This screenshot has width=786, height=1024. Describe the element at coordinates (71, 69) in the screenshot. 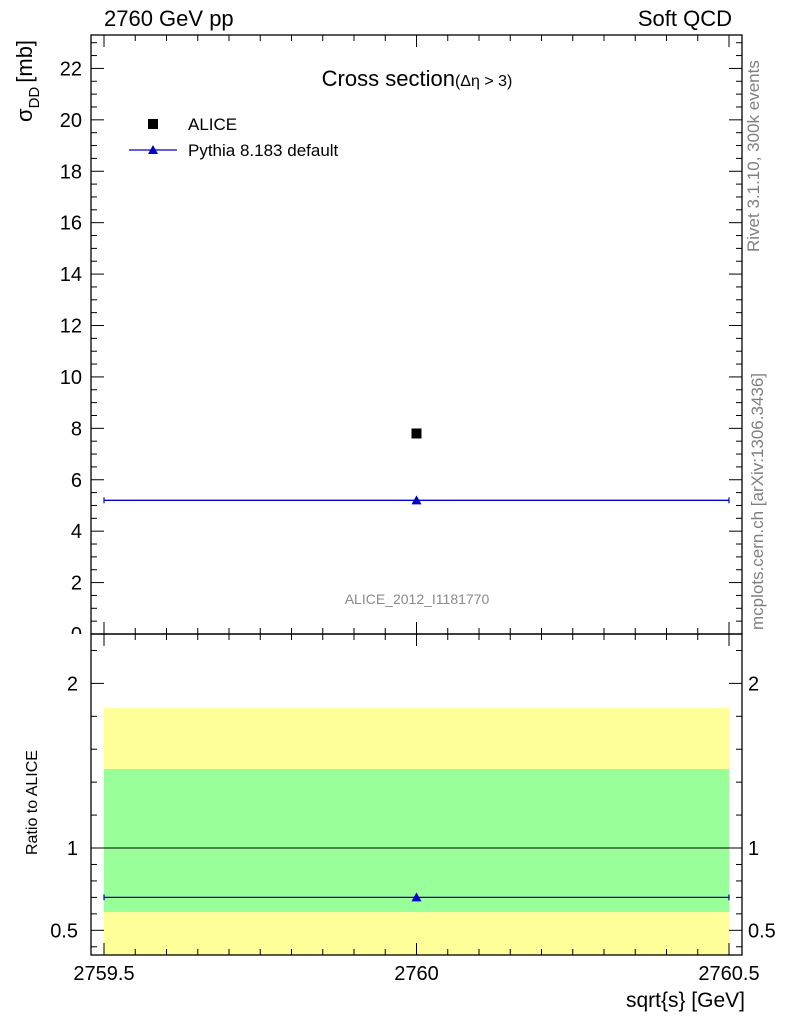

I see `y-tick-label: 22` at that location.